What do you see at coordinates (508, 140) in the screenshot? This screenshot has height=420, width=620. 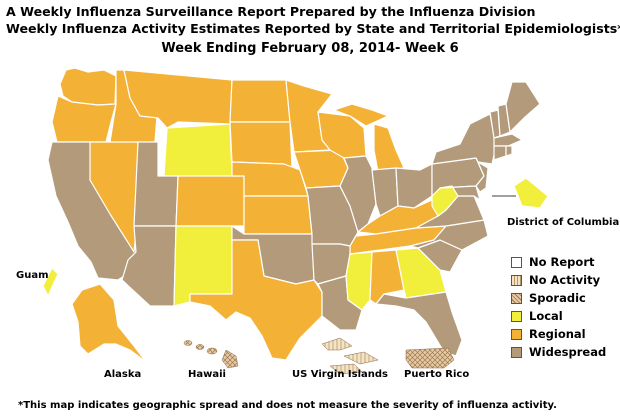 I see `state-massachusetts` at bounding box center [508, 140].